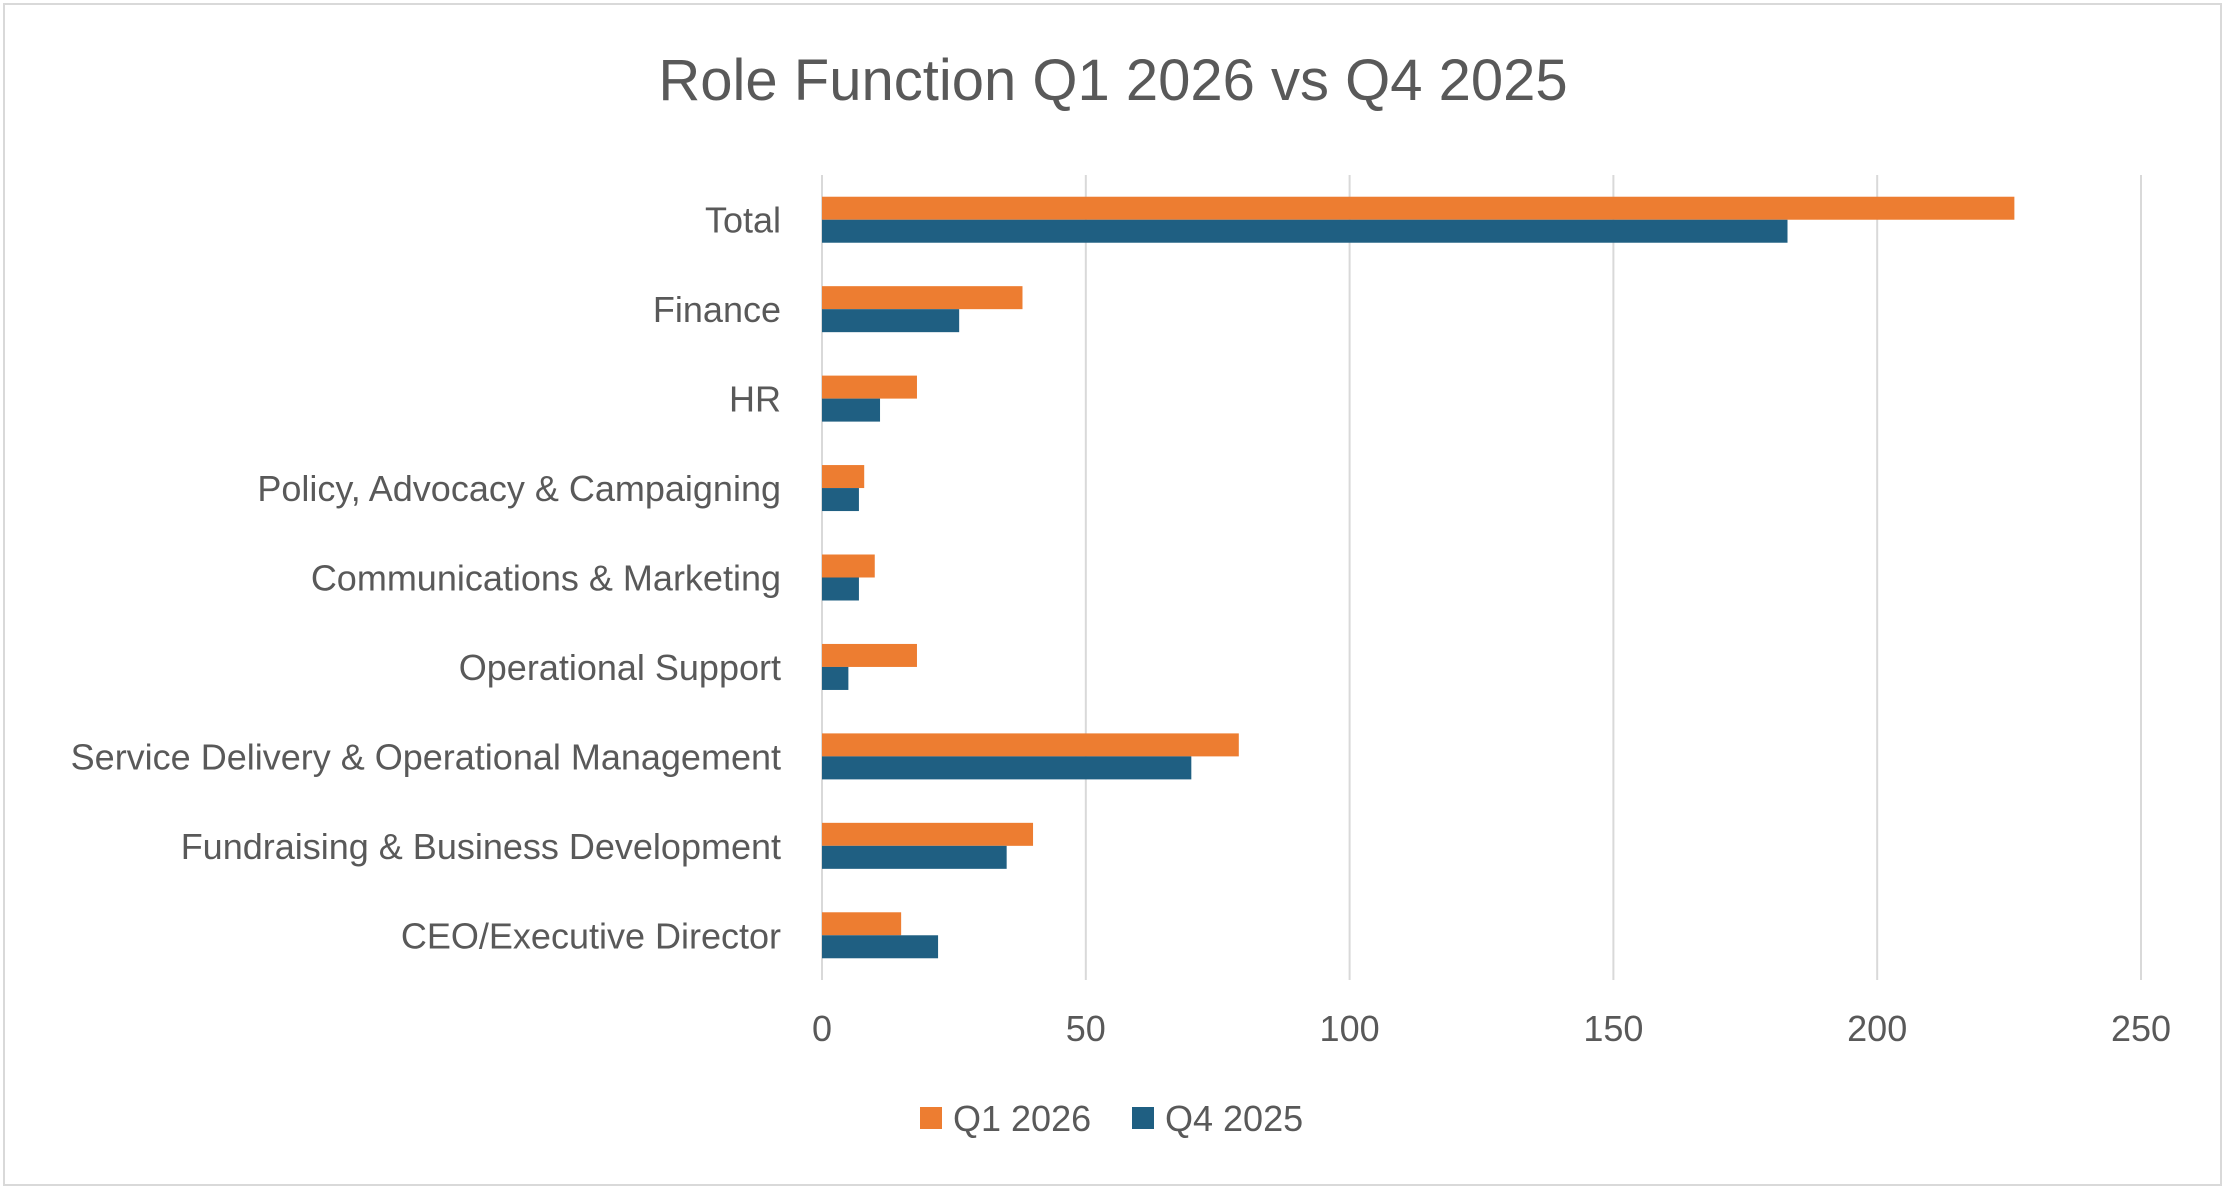  What do you see at coordinates (1086, 1028) in the screenshot?
I see `x-tick-label-50: 50` at bounding box center [1086, 1028].